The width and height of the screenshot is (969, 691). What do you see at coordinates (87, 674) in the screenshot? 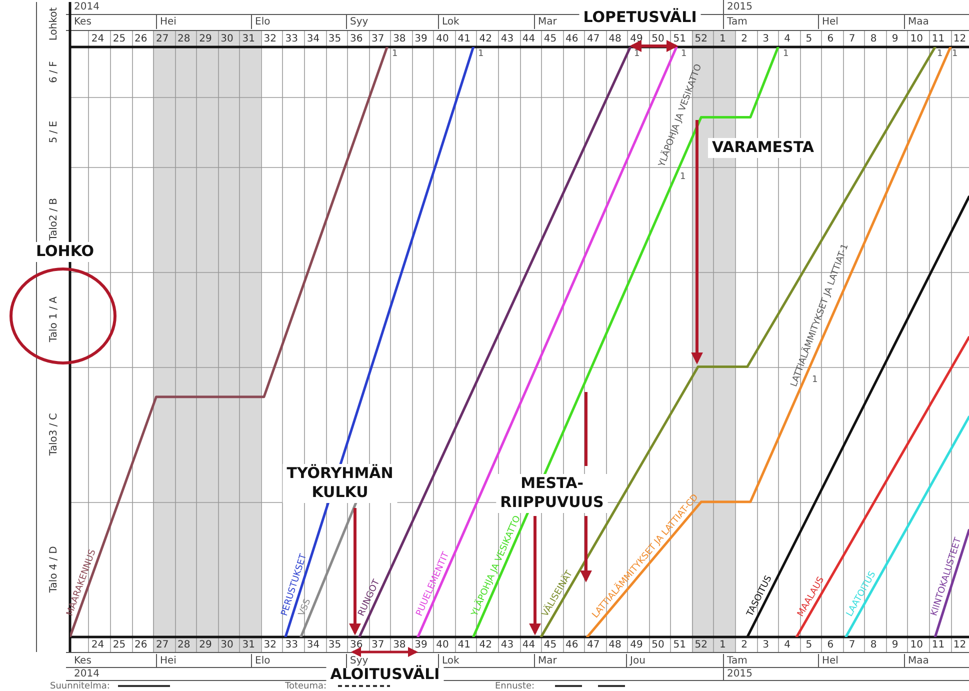
I see `text: 2014` at bounding box center [87, 674].